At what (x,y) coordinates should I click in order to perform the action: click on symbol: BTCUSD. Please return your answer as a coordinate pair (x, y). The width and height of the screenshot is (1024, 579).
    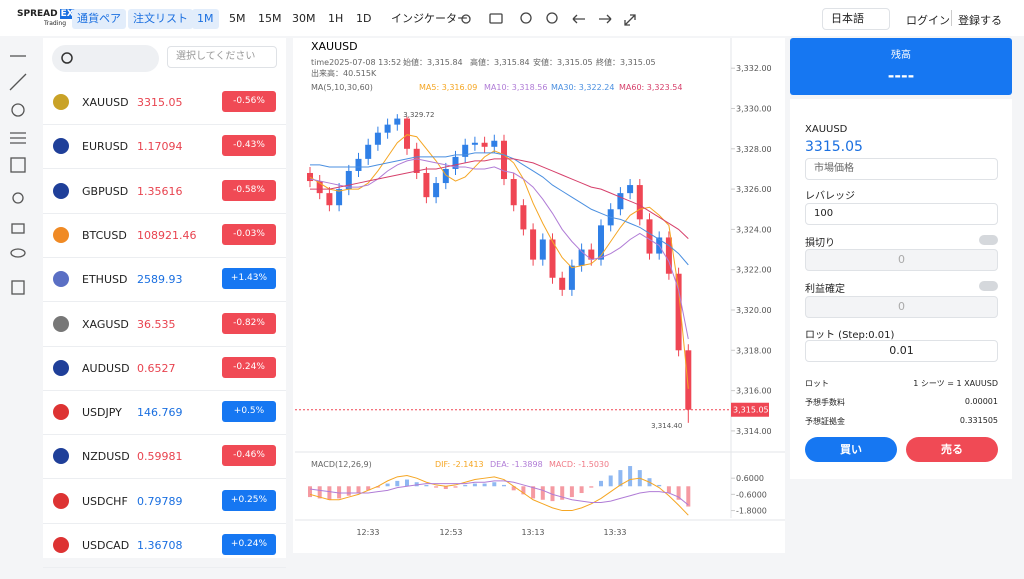
    Looking at the image, I should click on (104, 235).